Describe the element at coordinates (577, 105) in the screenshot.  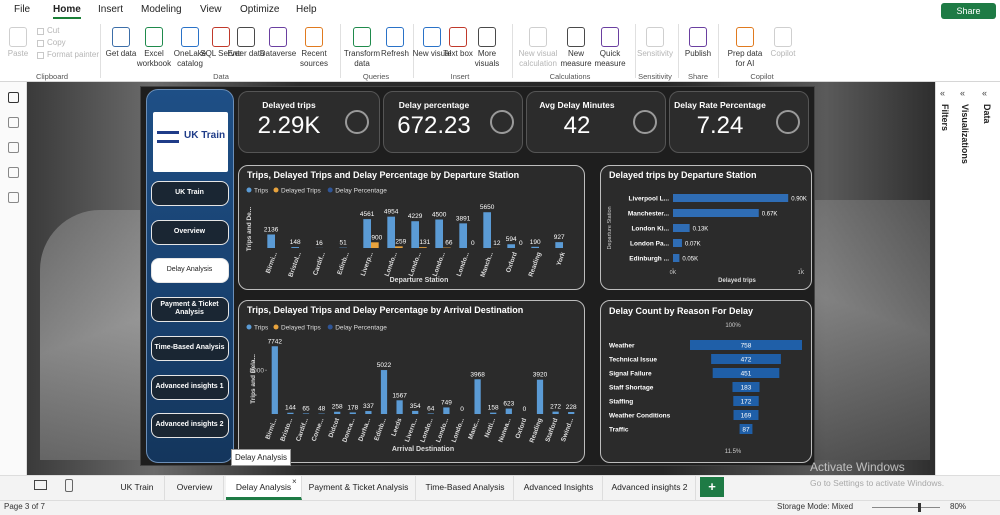
I see `kpi-label: Avg Delay Minutes` at that location.